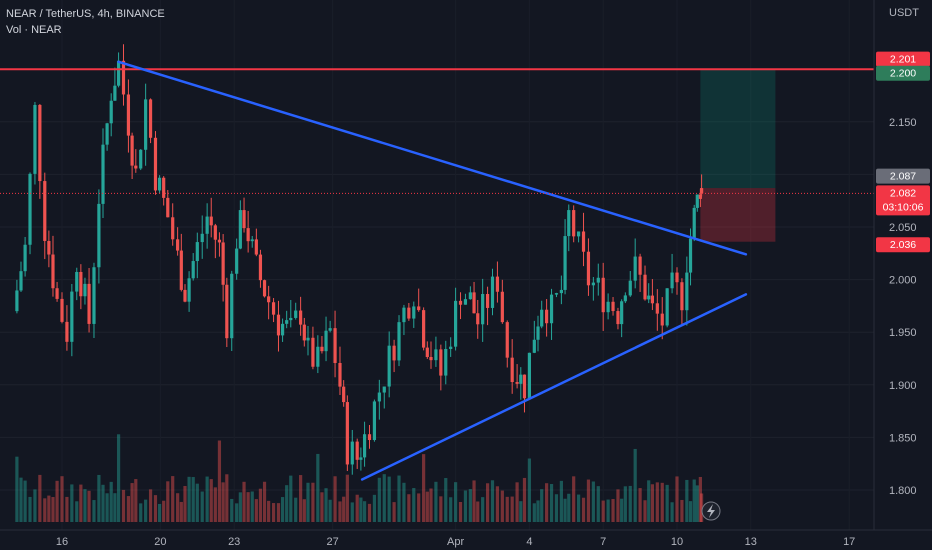  Describe the element at coordinates (34, 30) in the screenshot. I see `volume-legend: Vol · NEAR` at that location.